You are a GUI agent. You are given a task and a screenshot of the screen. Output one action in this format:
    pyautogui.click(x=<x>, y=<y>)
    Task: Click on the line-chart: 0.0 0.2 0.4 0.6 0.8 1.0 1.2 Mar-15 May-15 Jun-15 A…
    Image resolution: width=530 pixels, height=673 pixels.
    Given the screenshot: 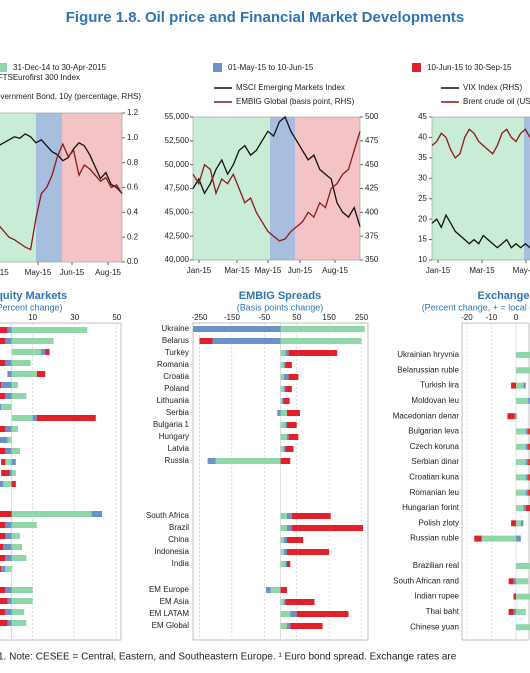 What is the action you would take?
    pyautogui.click(x=70, y=175)
    